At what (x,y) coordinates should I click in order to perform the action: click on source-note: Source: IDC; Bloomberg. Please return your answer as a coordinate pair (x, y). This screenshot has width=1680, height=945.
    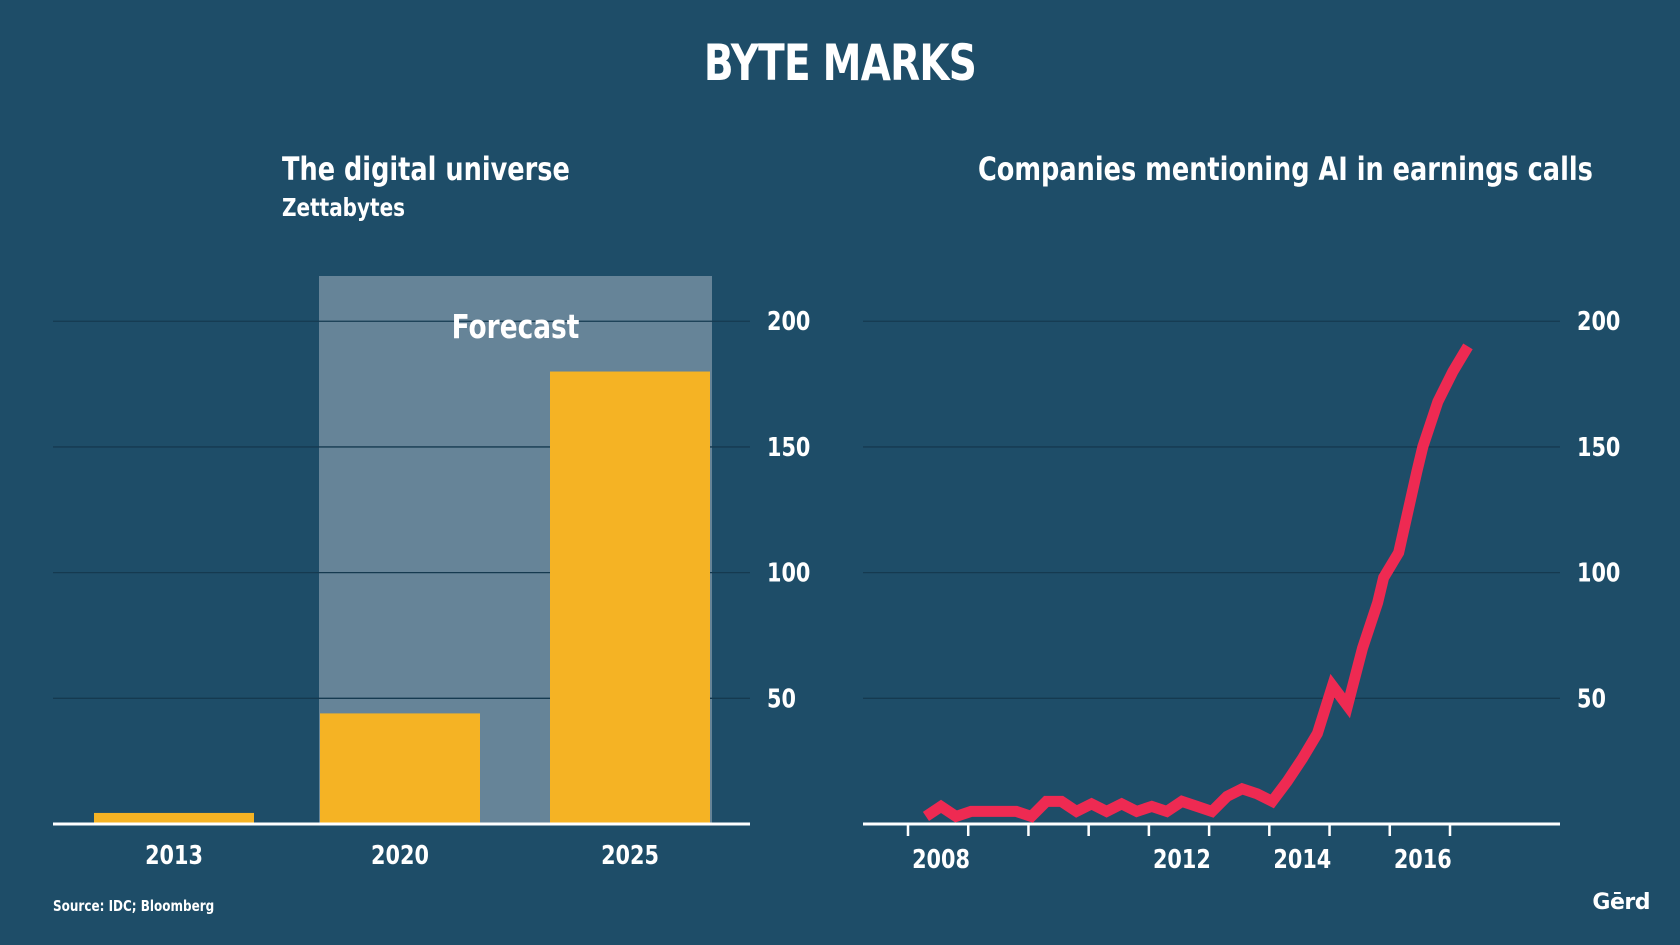
    Looking at the image, I should click on (134, 906).